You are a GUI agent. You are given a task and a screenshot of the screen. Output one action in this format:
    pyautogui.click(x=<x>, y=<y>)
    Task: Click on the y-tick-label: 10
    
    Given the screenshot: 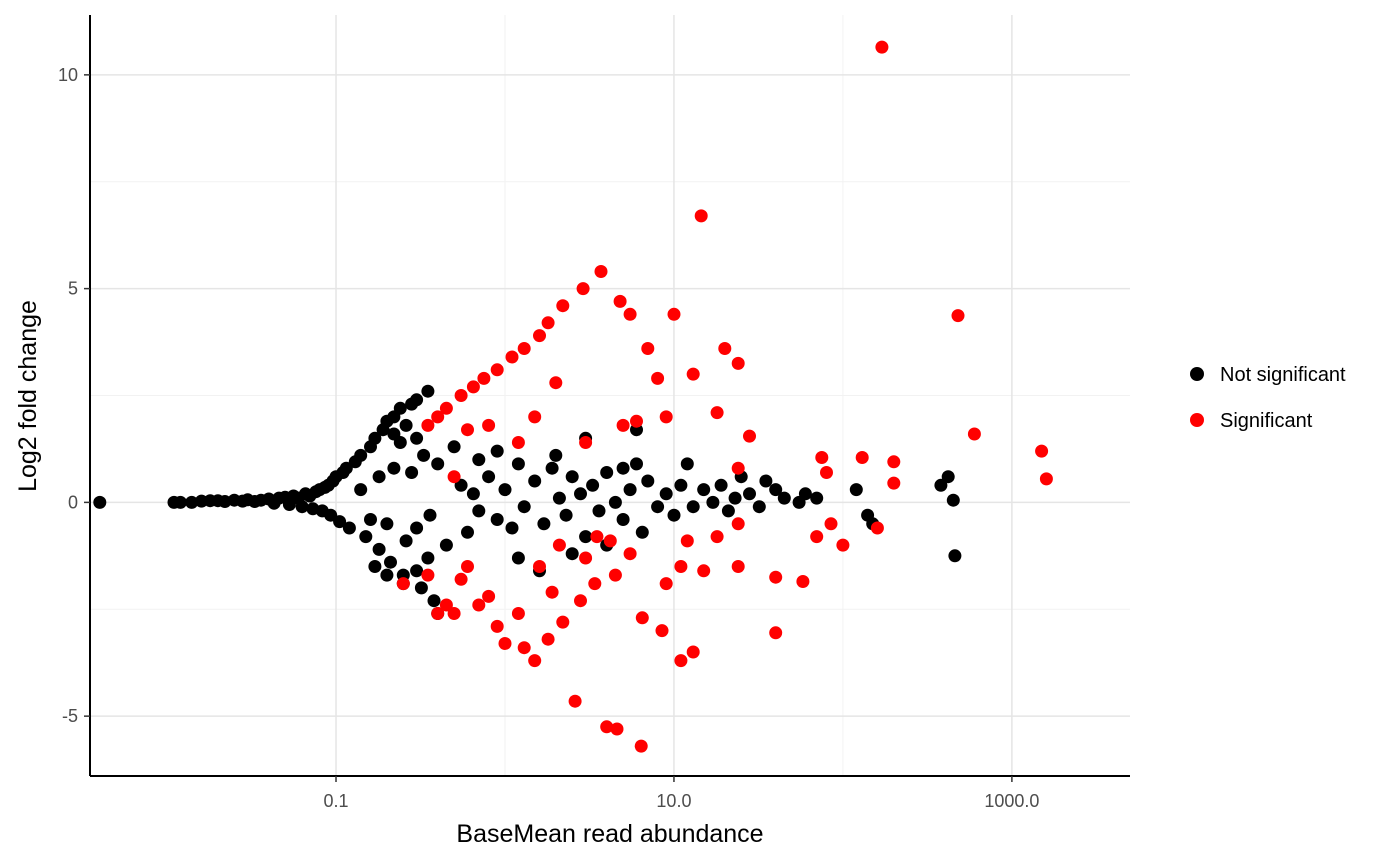 What is the action you would take?
    pyautogui.click(x=68, y=75)
    